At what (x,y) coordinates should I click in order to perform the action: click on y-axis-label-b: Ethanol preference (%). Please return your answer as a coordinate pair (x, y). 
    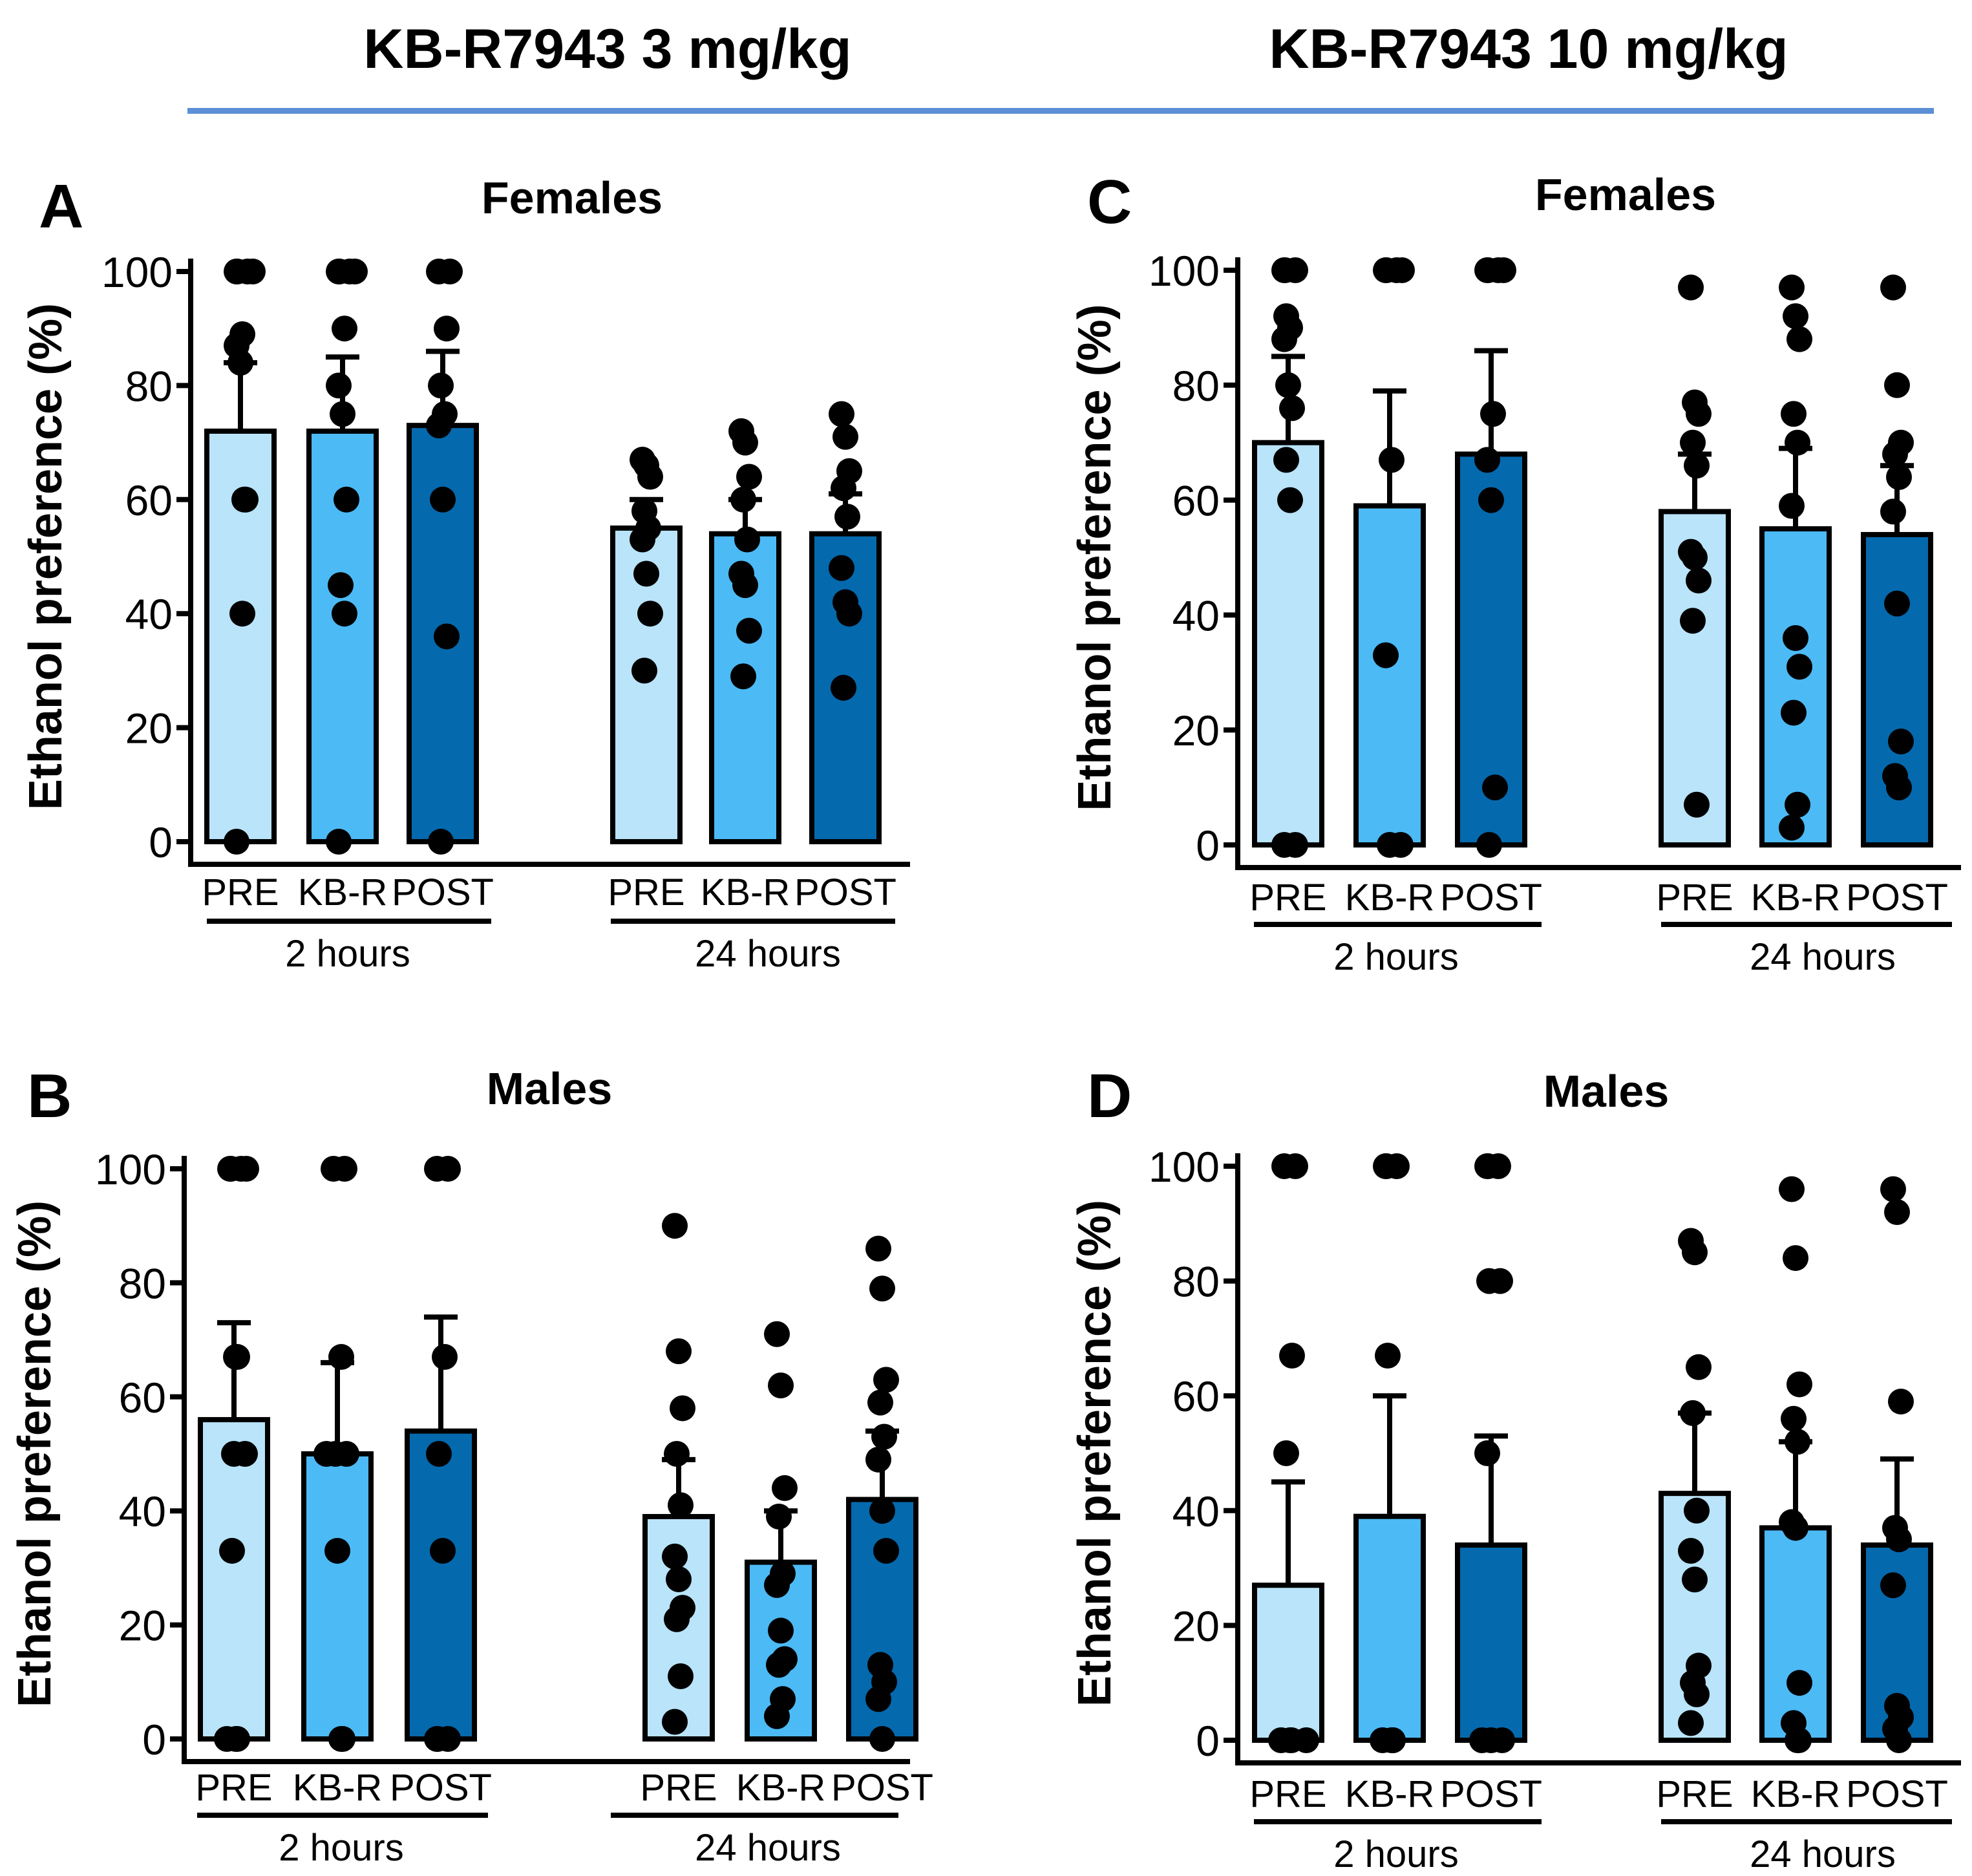
    Looking at the image, I should click on (35, 1454).